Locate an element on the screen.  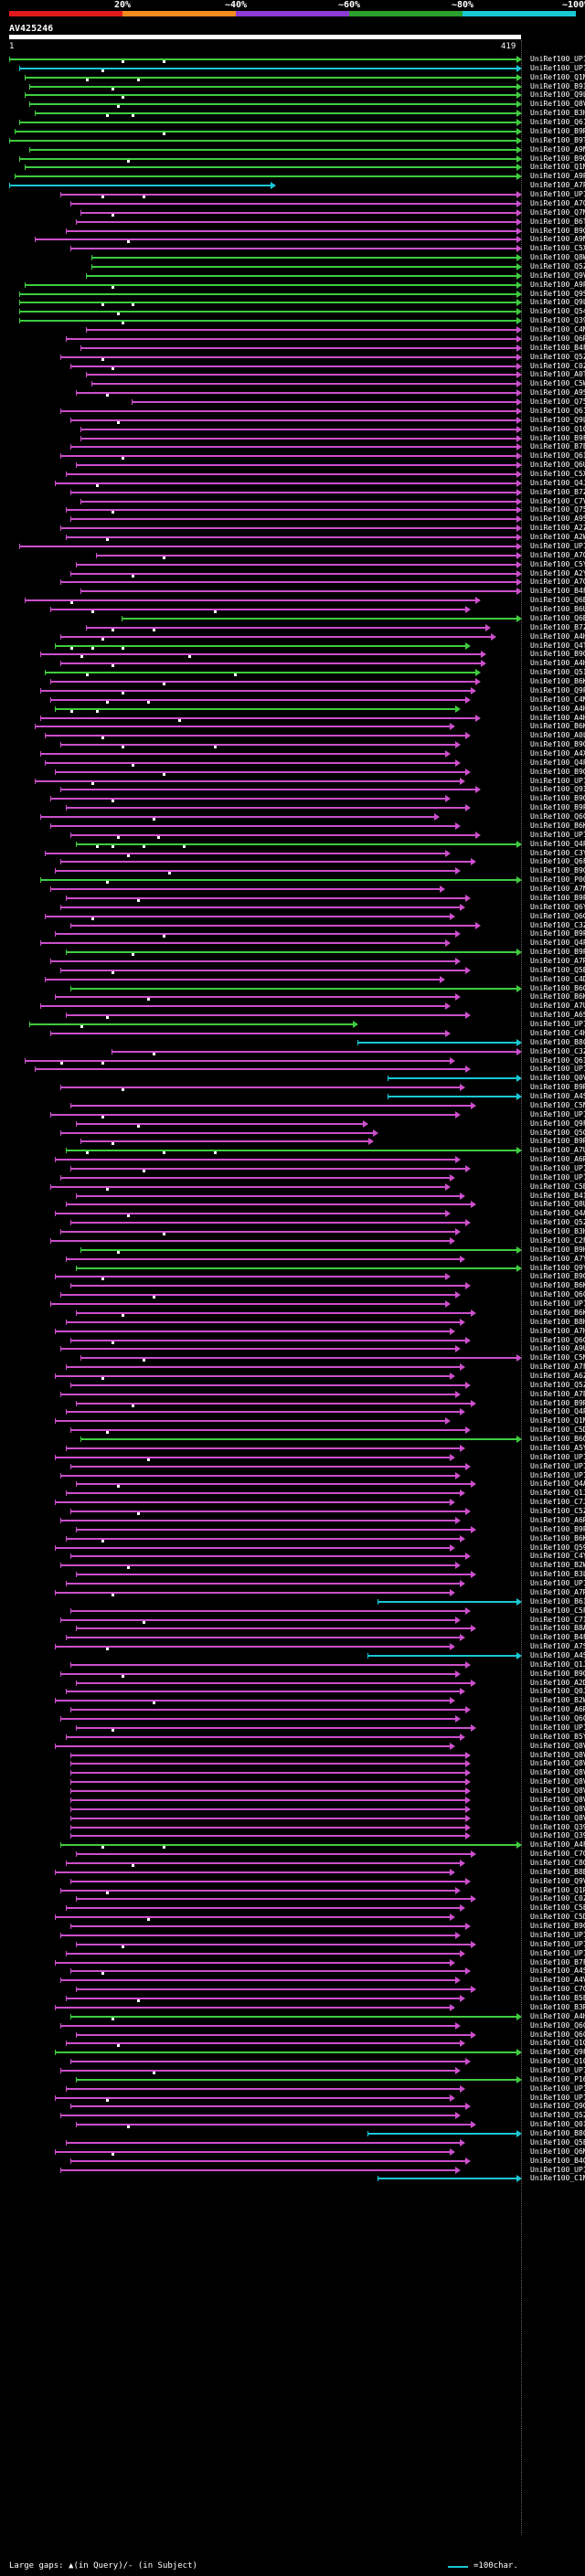
hit-row: UniRef100_Q6I683 is located at coordinates (293, 456).